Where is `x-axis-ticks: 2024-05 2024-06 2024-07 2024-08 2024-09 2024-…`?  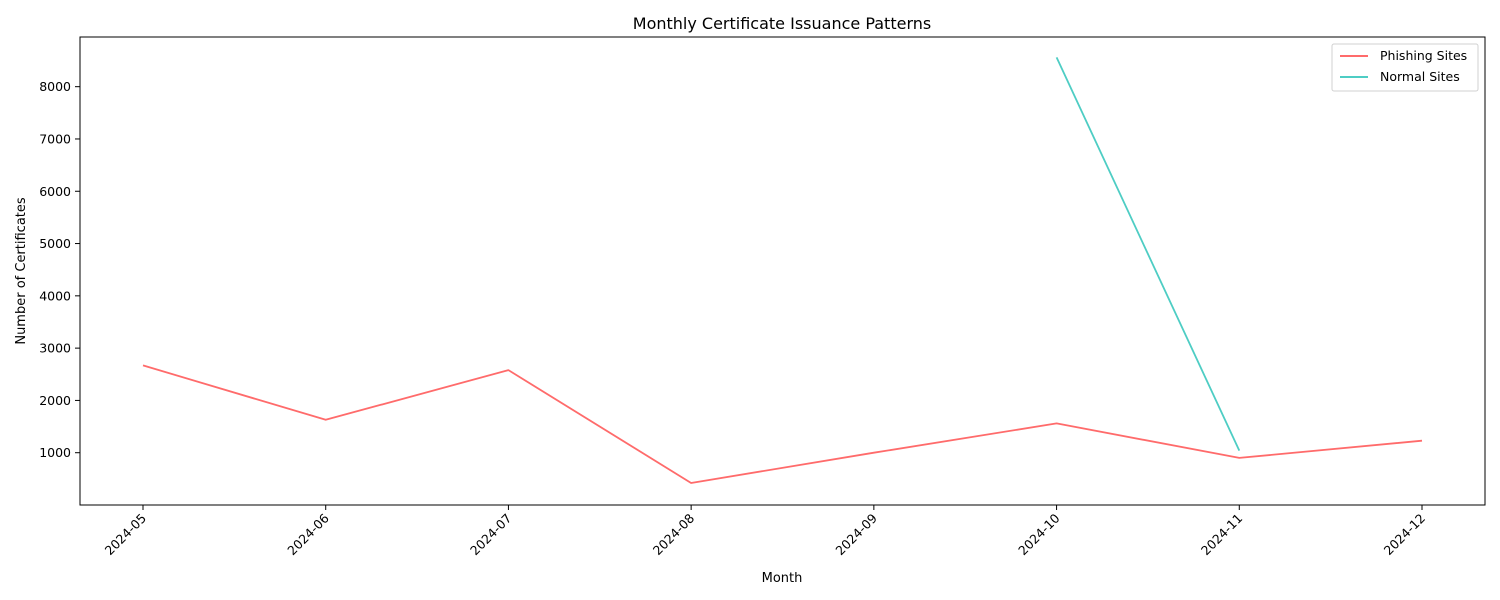 x-axis-ticks: 2024-05 2024-06 2024-07 2024-08 2024-09 2024-… is located at coordinates (765, 532).